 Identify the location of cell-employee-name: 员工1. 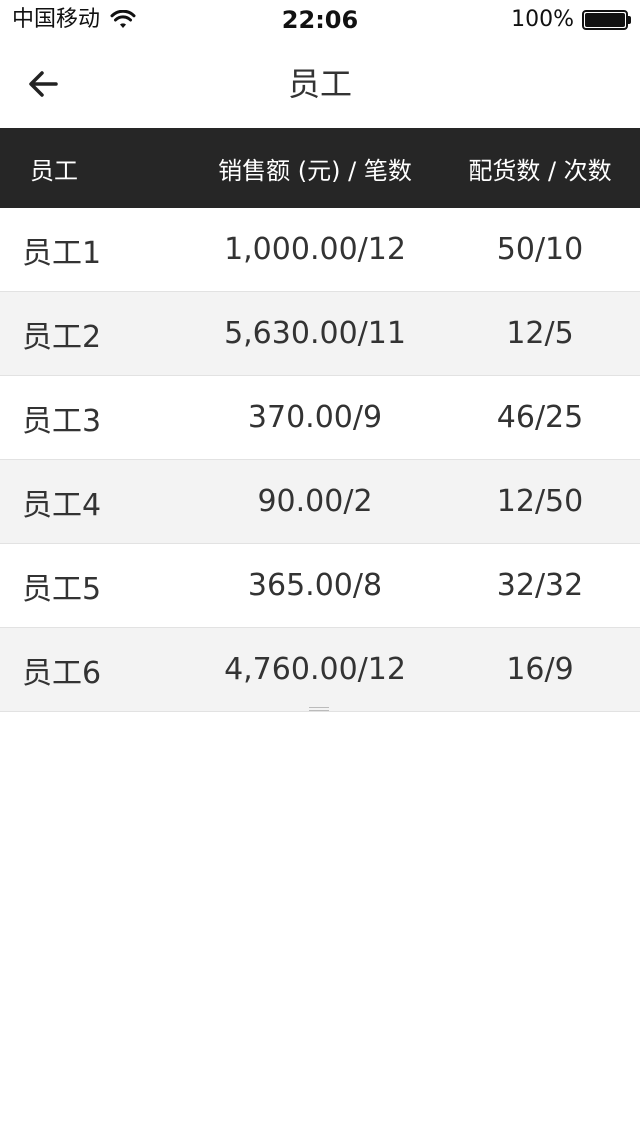
(62, 253).